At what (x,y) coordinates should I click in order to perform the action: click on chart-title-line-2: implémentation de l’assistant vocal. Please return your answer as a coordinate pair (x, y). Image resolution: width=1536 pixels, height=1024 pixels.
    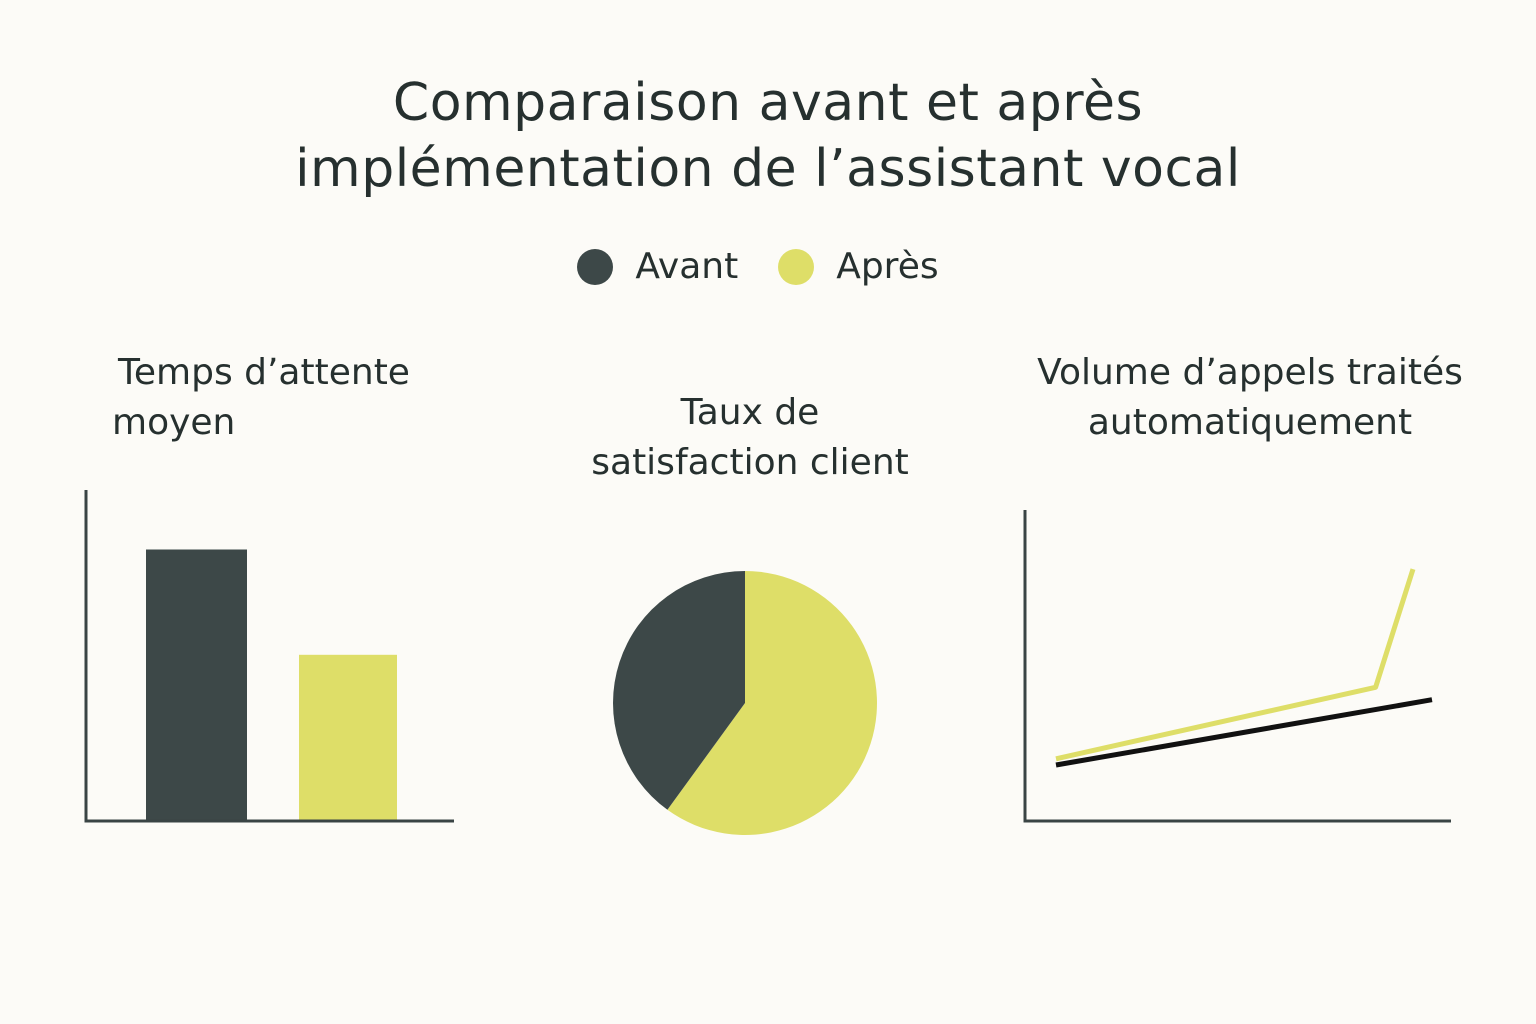
    Looking at the image, I should click on (768, 169).